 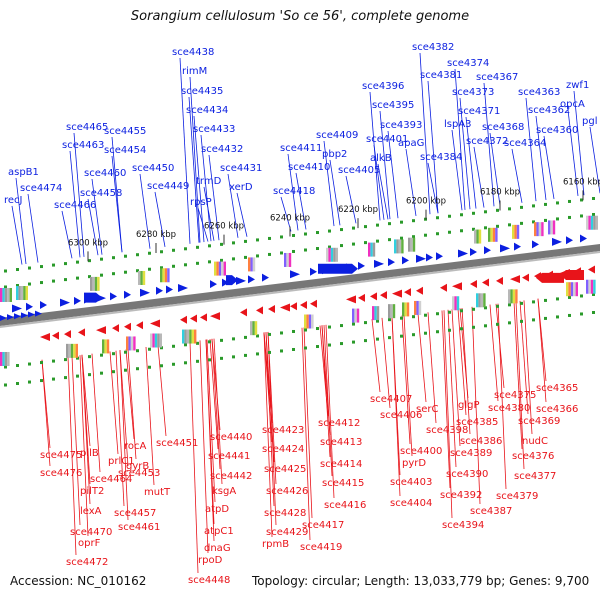 What do you see at coordinates (572, 104) in the screenshot?
I see `forward-gene-label: opcA` at bounding box center [572, 104].